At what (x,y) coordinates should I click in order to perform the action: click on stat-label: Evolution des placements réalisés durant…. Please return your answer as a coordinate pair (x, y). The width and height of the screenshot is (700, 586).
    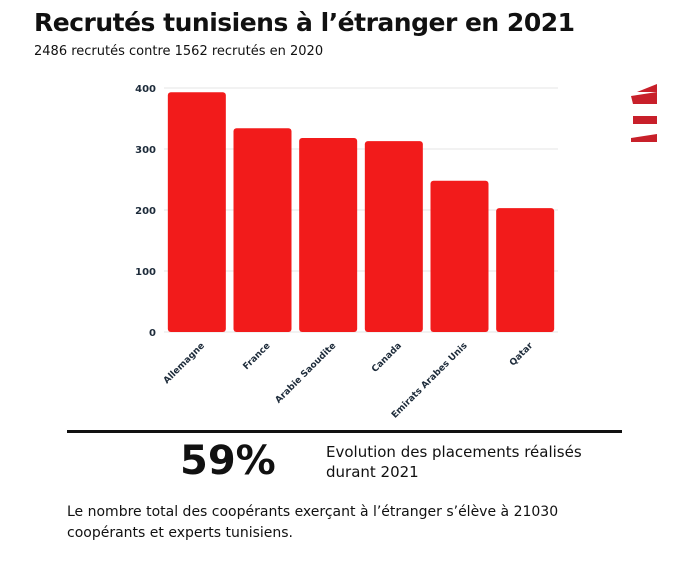
    Looking at the image, I should click on (454, 462).